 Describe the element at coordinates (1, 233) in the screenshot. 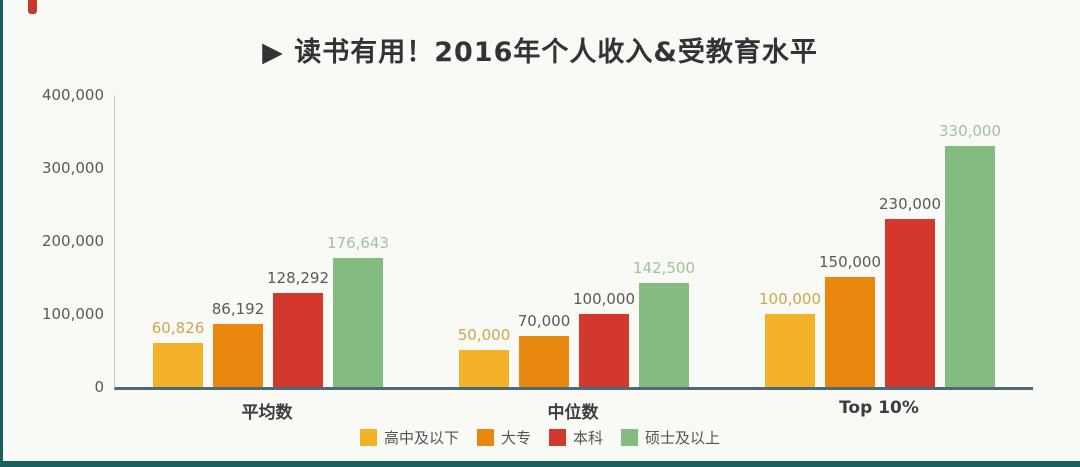

I see `left-border-accent` at that location.